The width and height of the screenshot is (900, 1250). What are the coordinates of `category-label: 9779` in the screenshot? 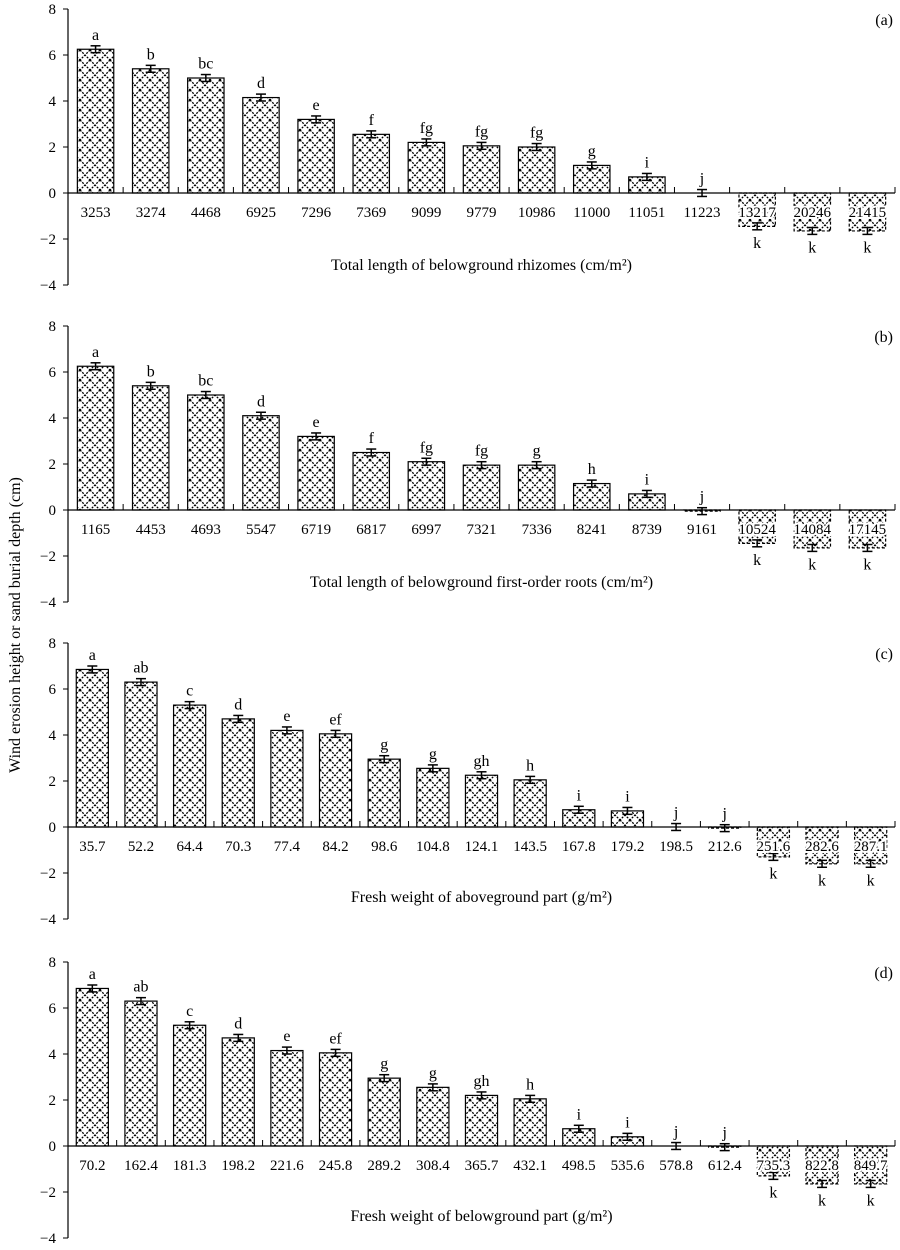 It's located at (482, 213).